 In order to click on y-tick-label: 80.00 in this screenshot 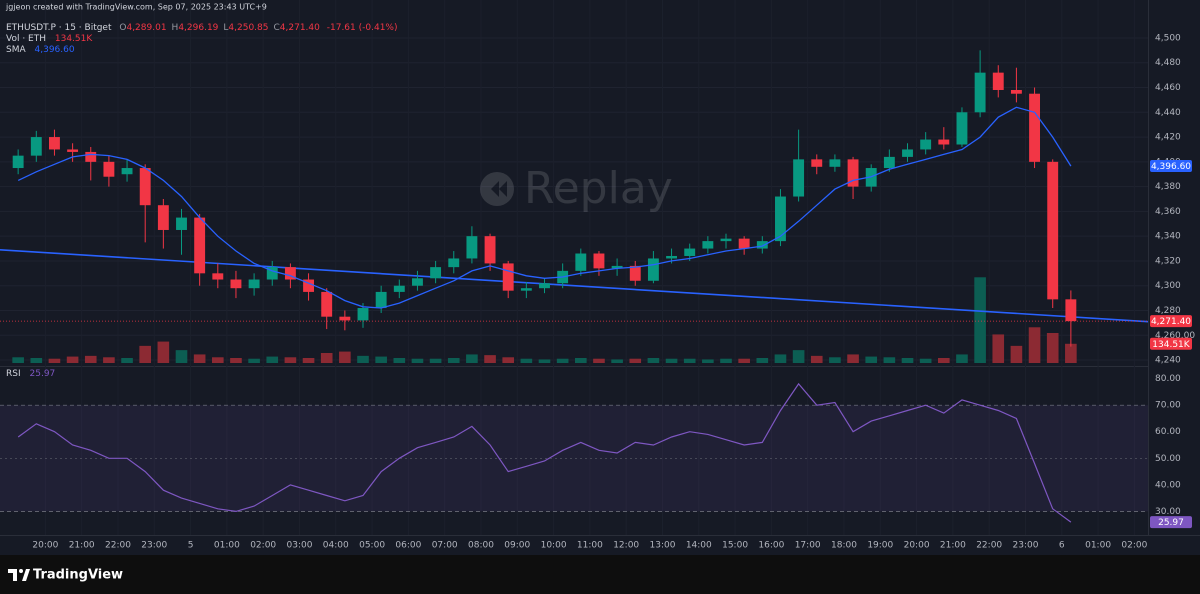, I will do `click(1168, 379)`.